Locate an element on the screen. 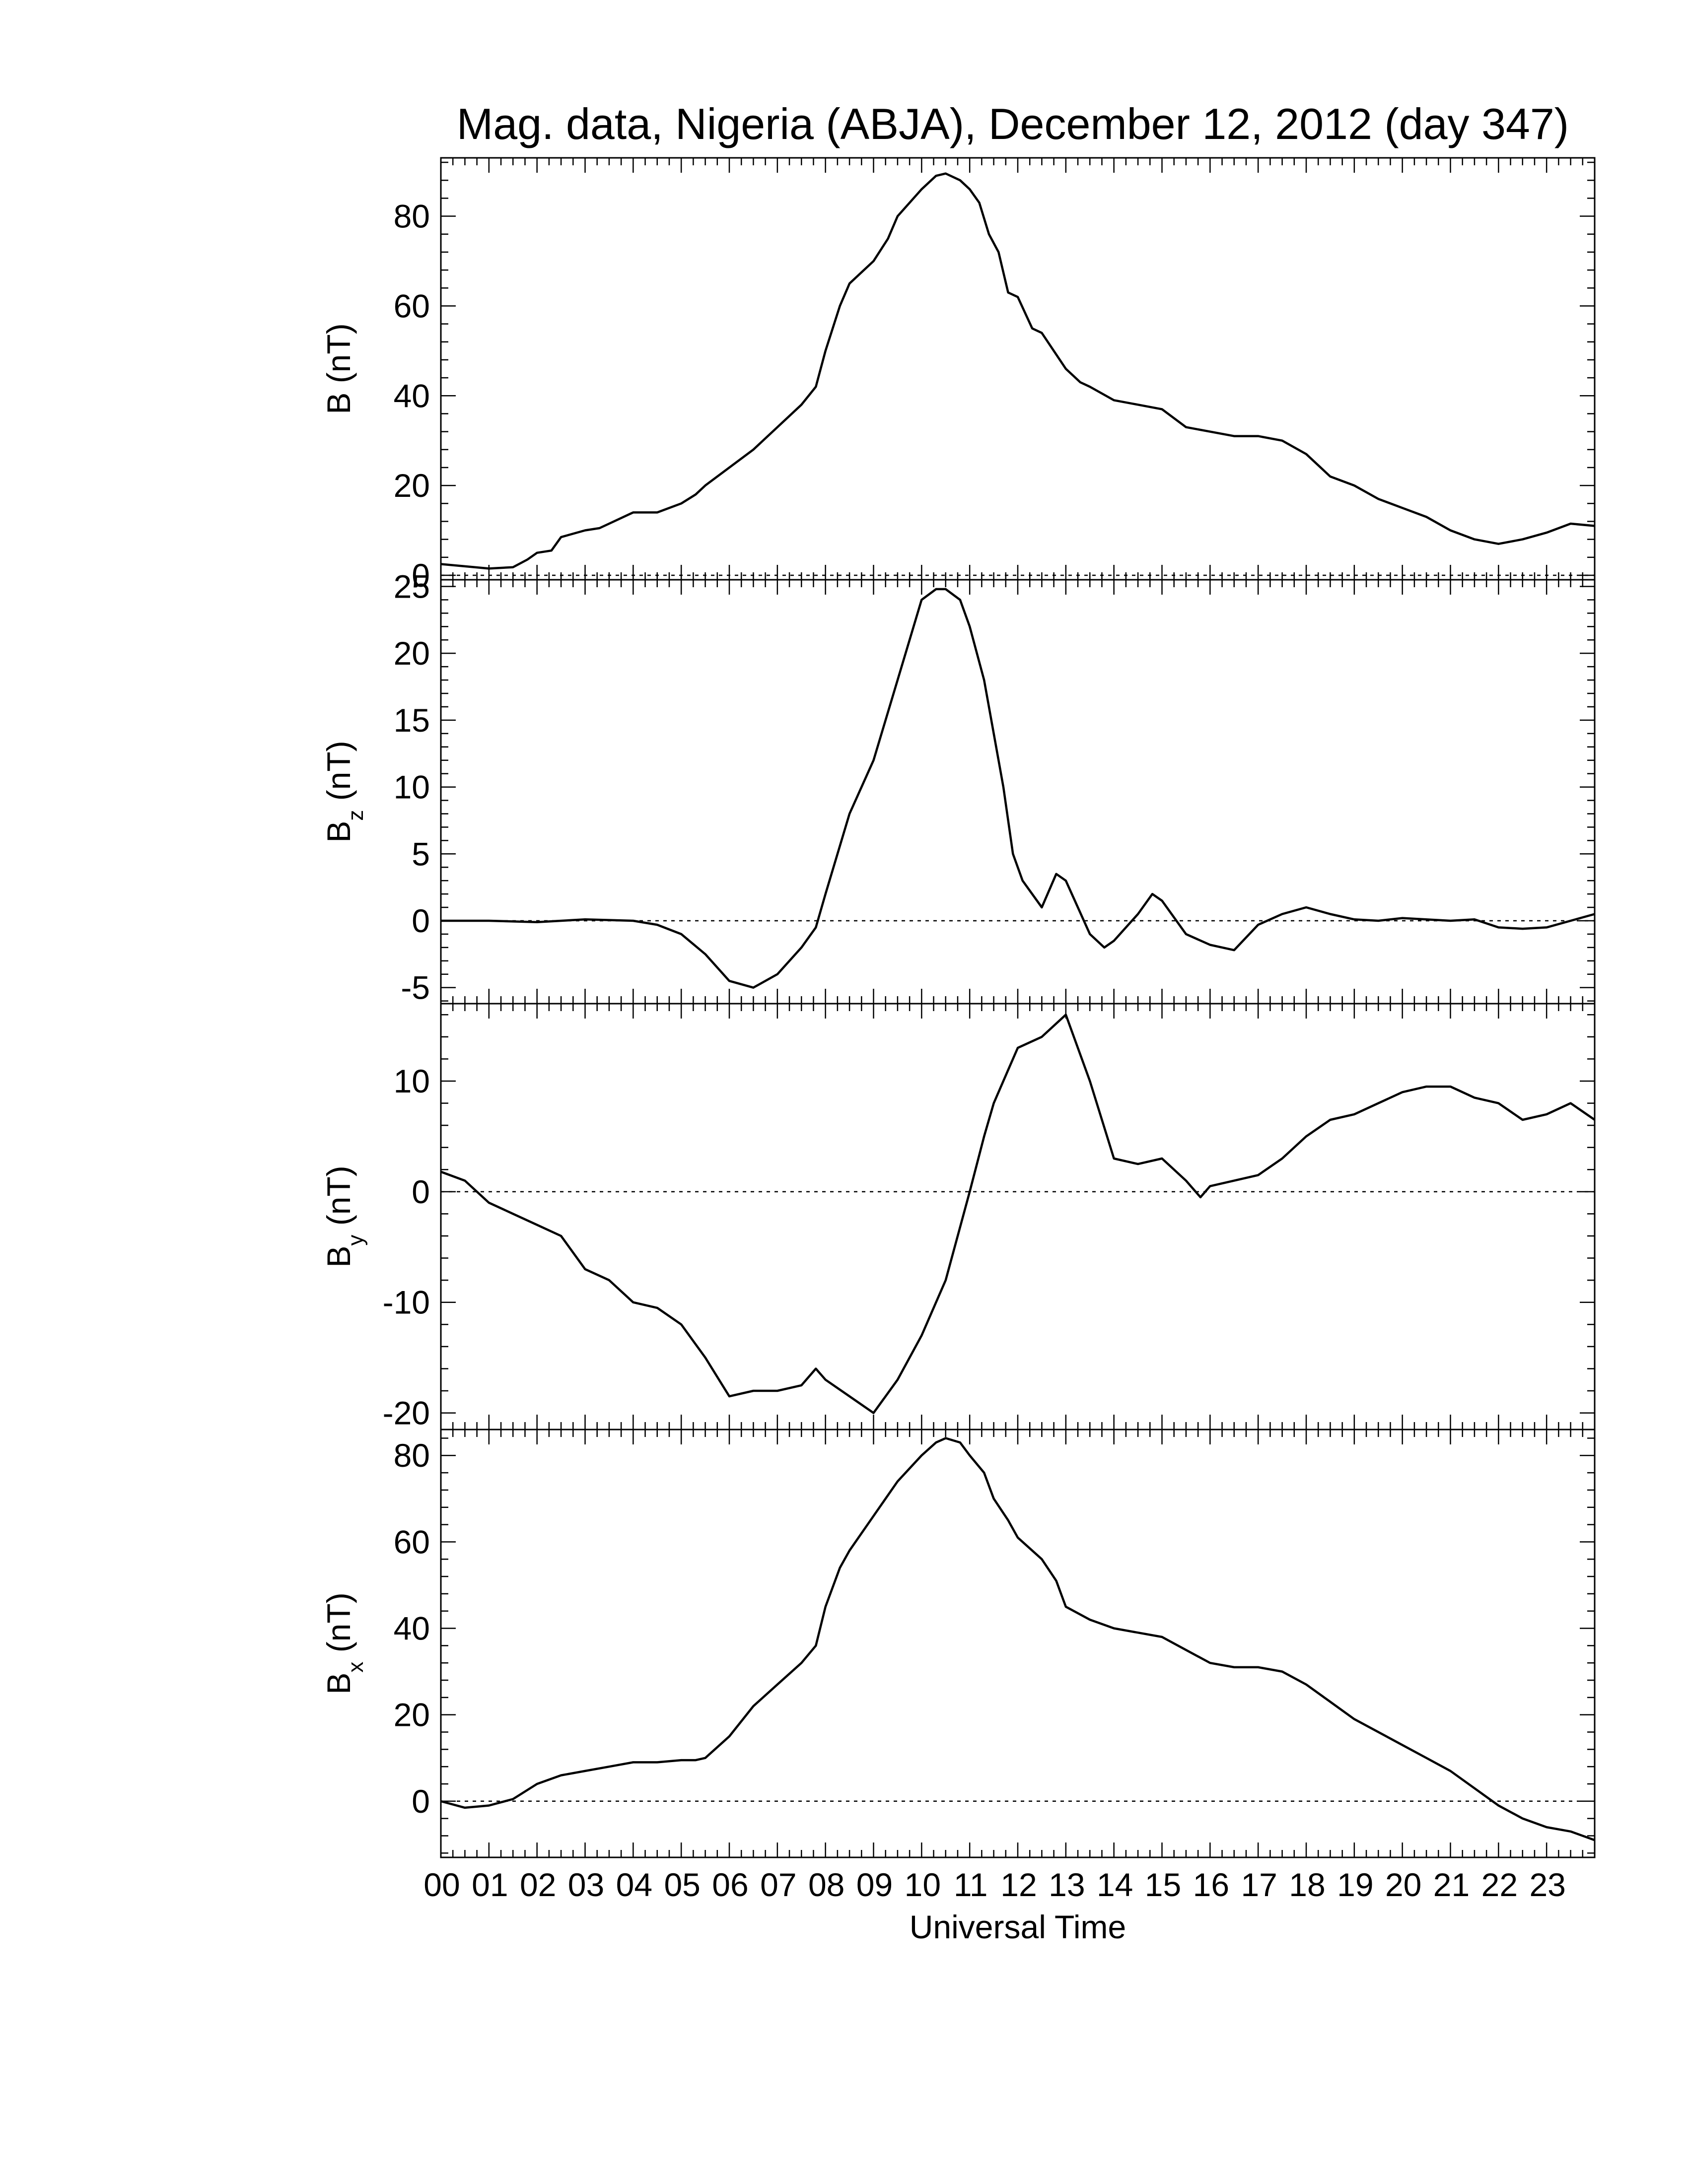 Image resolution: width=1688 pixels, height=2184 pixels. y-tick-label: -20 is located at coordinates (406, 1413).